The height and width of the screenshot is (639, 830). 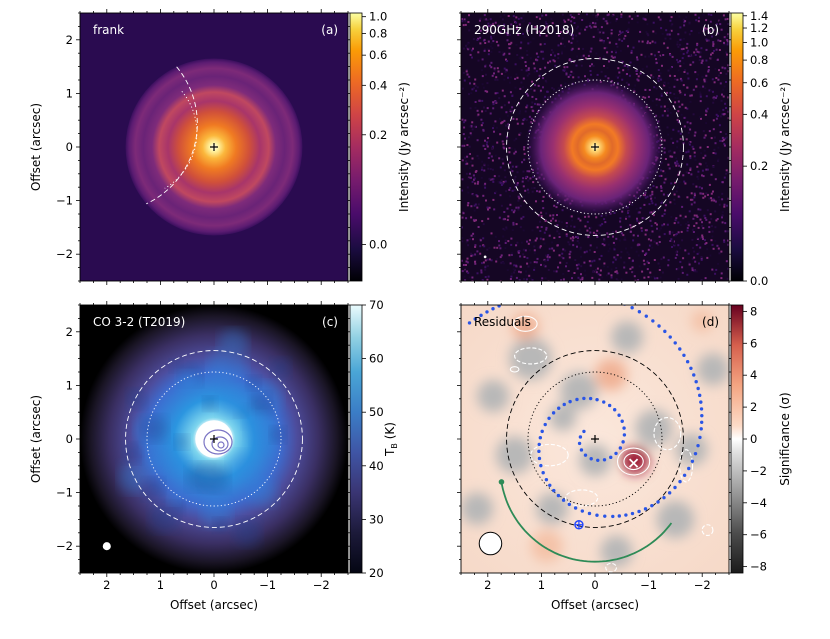 What do you see at coordinates (580, 395) in the screenshot?
I see `positive-contours` at bounding box center [580, 395].